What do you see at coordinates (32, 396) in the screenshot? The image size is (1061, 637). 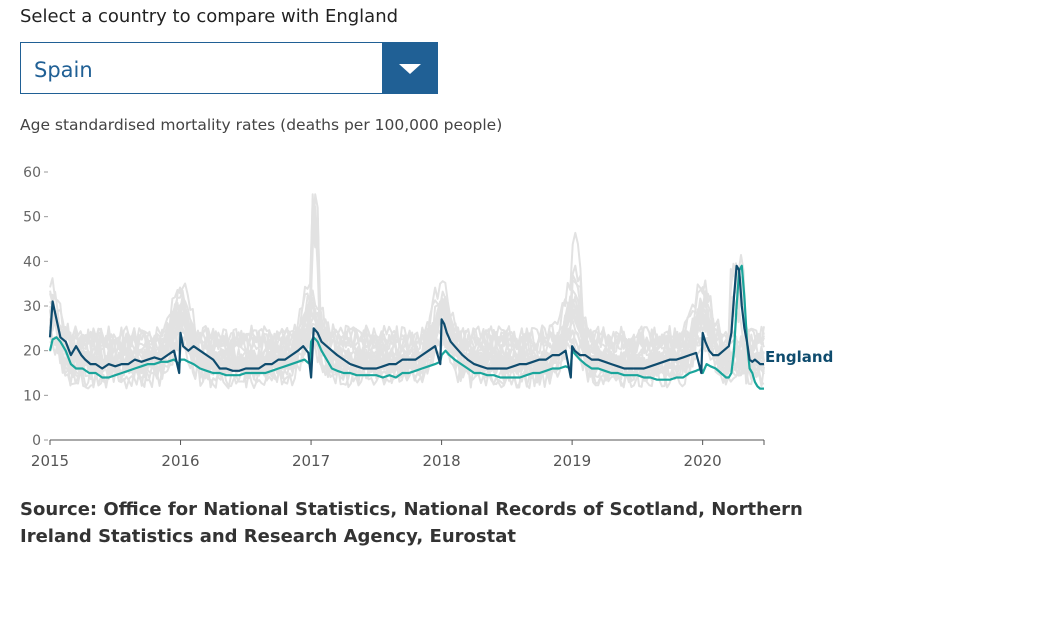 I see `y-tick-label: 10` at bounding box center [32, 396].